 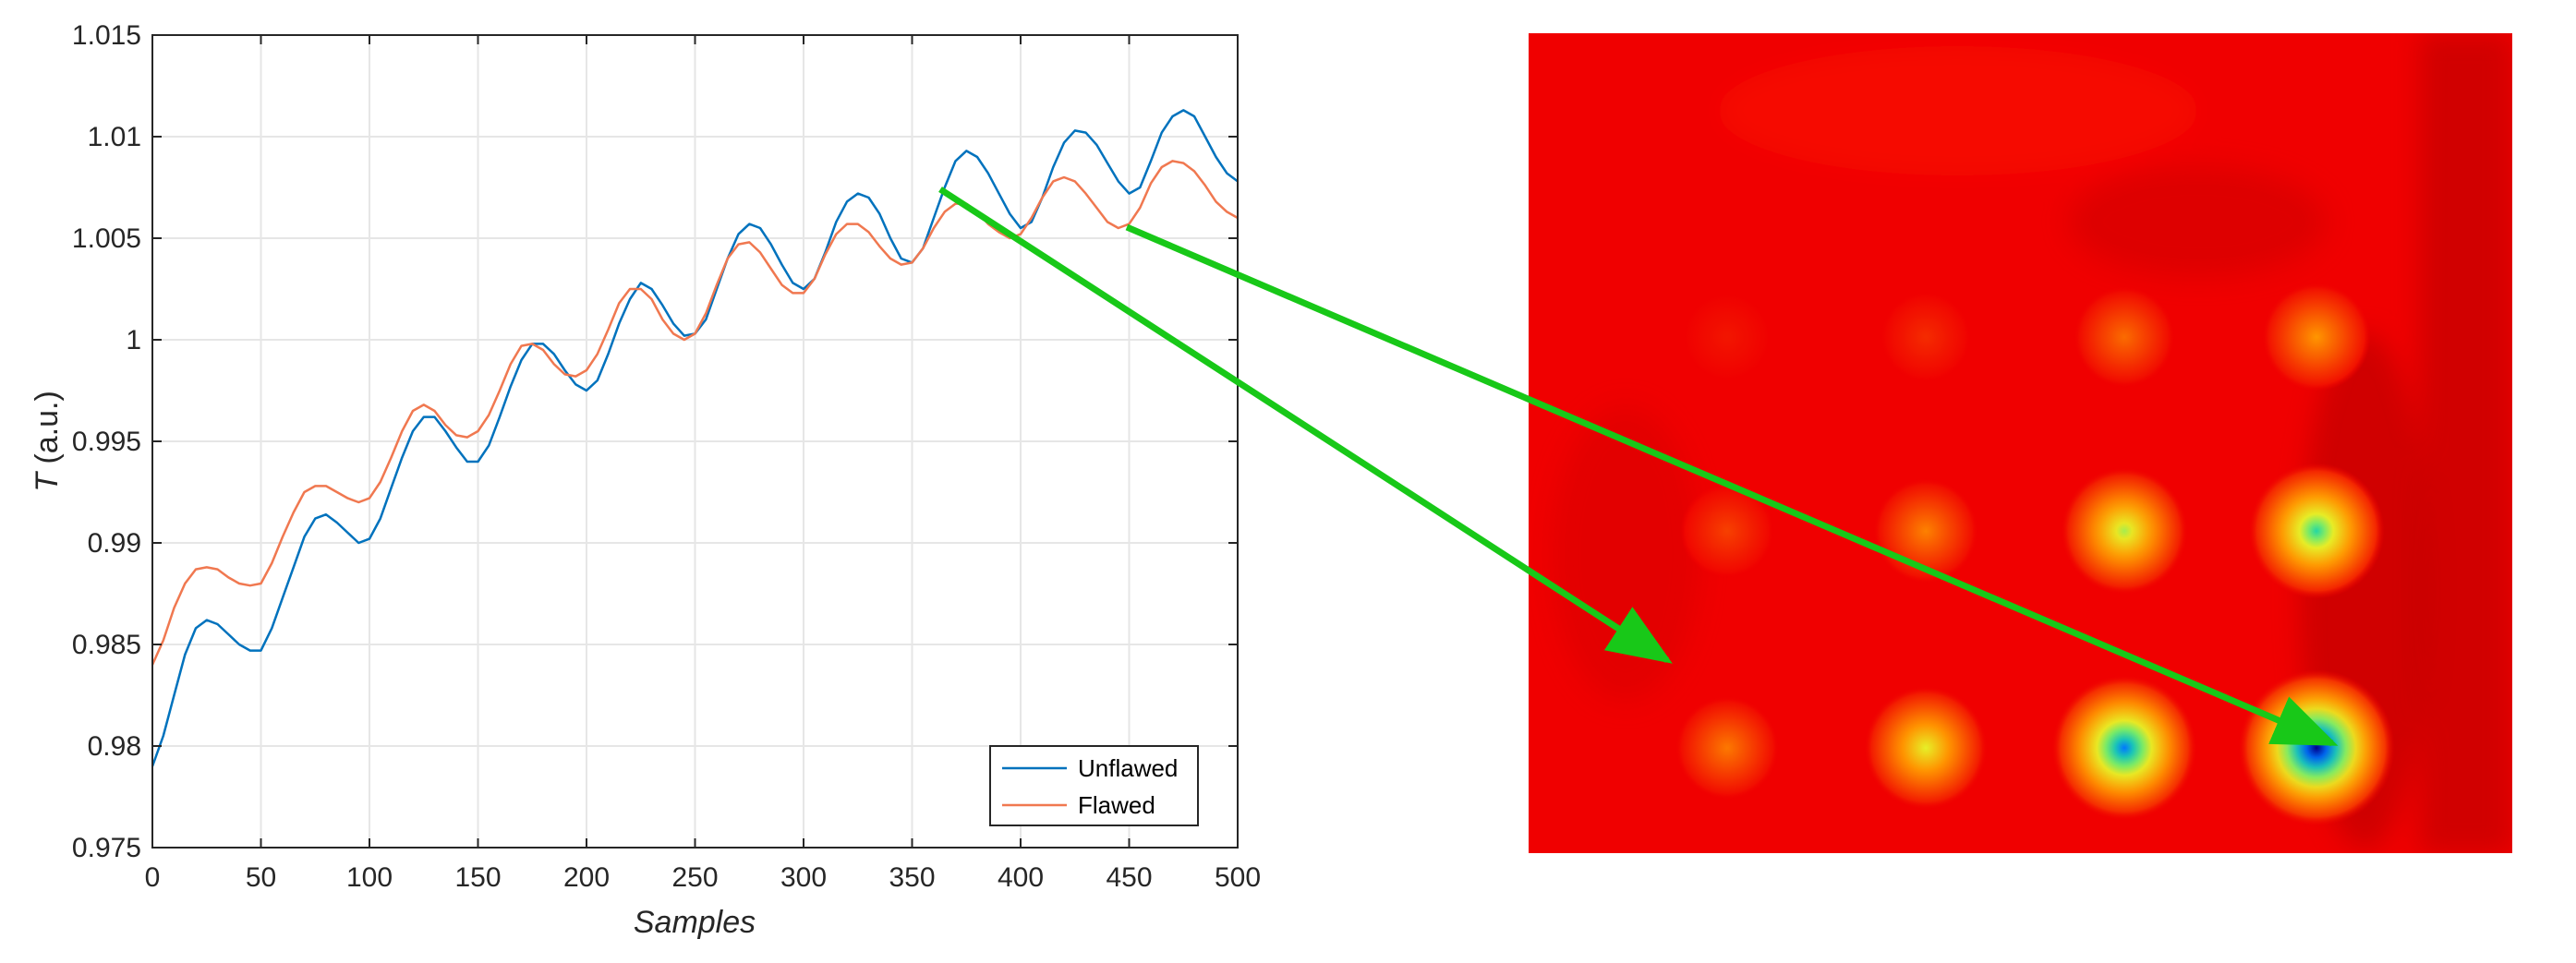 I want to click on y-axis-title: T (a.u.), so click(x=47, y=441).